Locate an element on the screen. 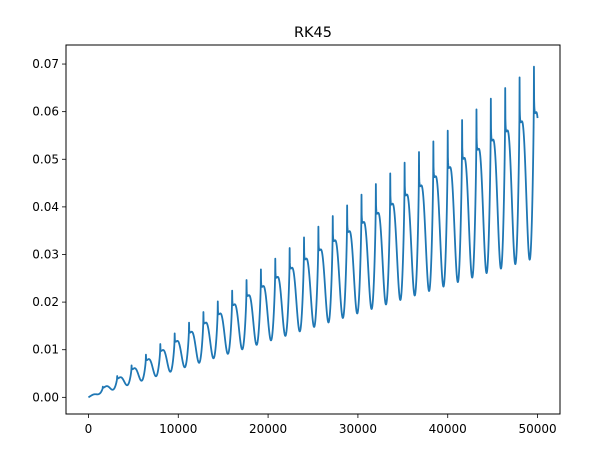 This screenshot has width=607, height=454. x-tick-label: 10000 is located at coordinates (178, 429).